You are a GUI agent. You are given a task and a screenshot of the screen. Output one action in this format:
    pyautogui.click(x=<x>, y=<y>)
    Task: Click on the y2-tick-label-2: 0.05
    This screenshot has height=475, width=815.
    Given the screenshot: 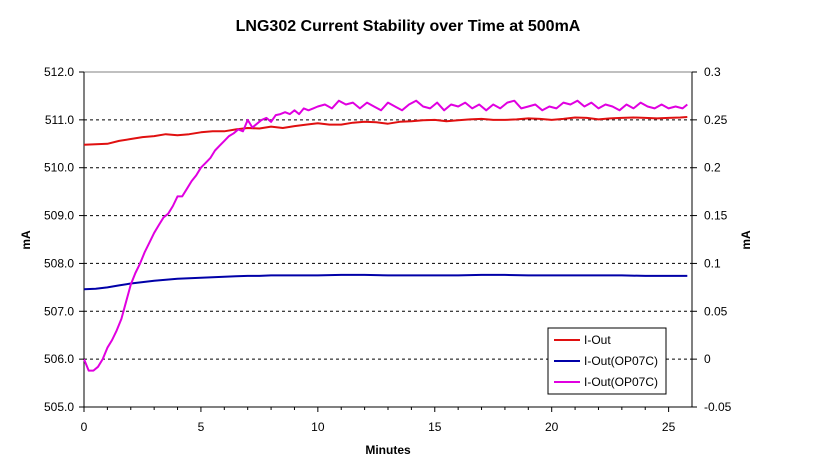 What is the action you would take?
    pyautogui.click(x=716, y=311)
    